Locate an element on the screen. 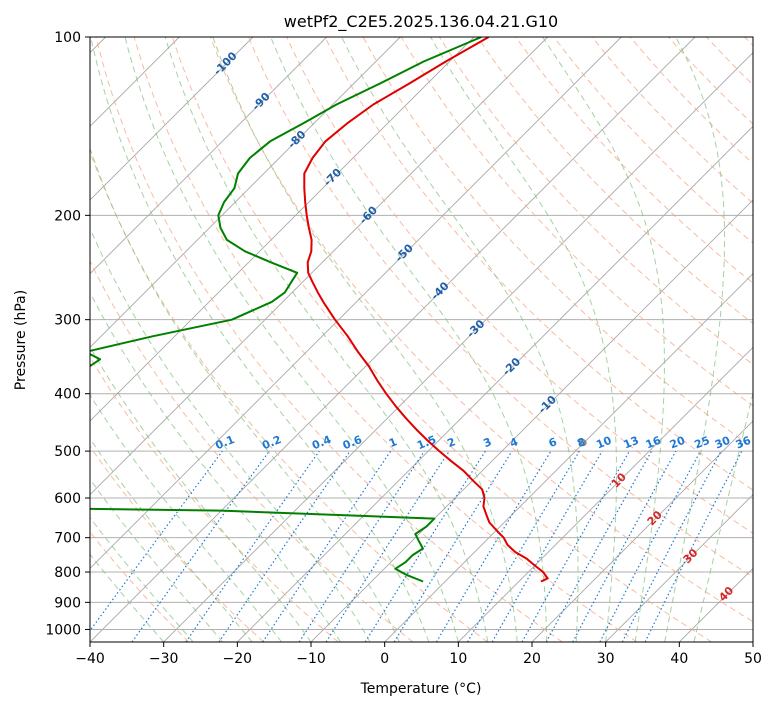 Image resolution: width=775 pixels, height=708 pixels. mixing-ratio-label: 8 is located at coordinates (581, 442).